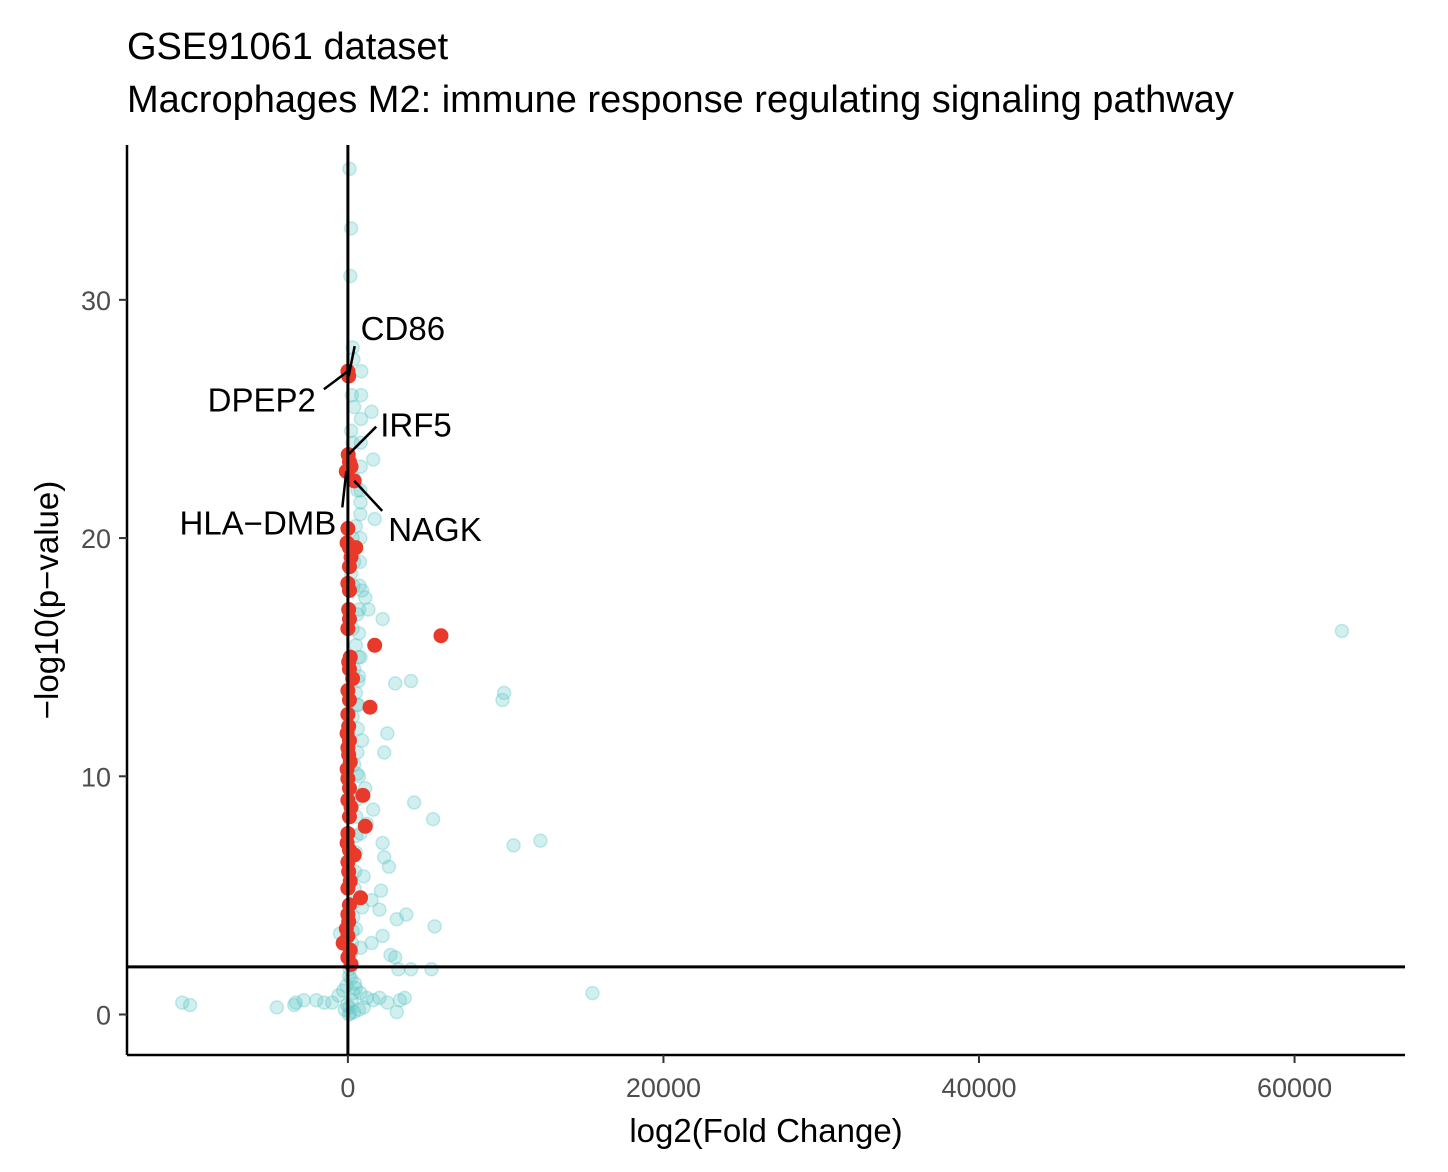  I want to click on chart-title: GSE91061 dataset, so click(288, 47).